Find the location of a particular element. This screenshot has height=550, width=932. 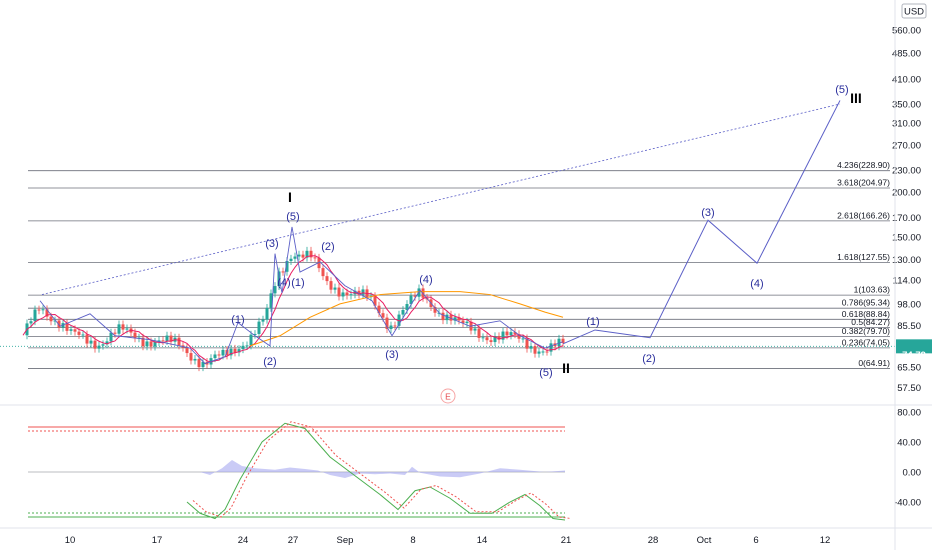

time-tick-label-4: Sep is located at coordinates (345, 540).